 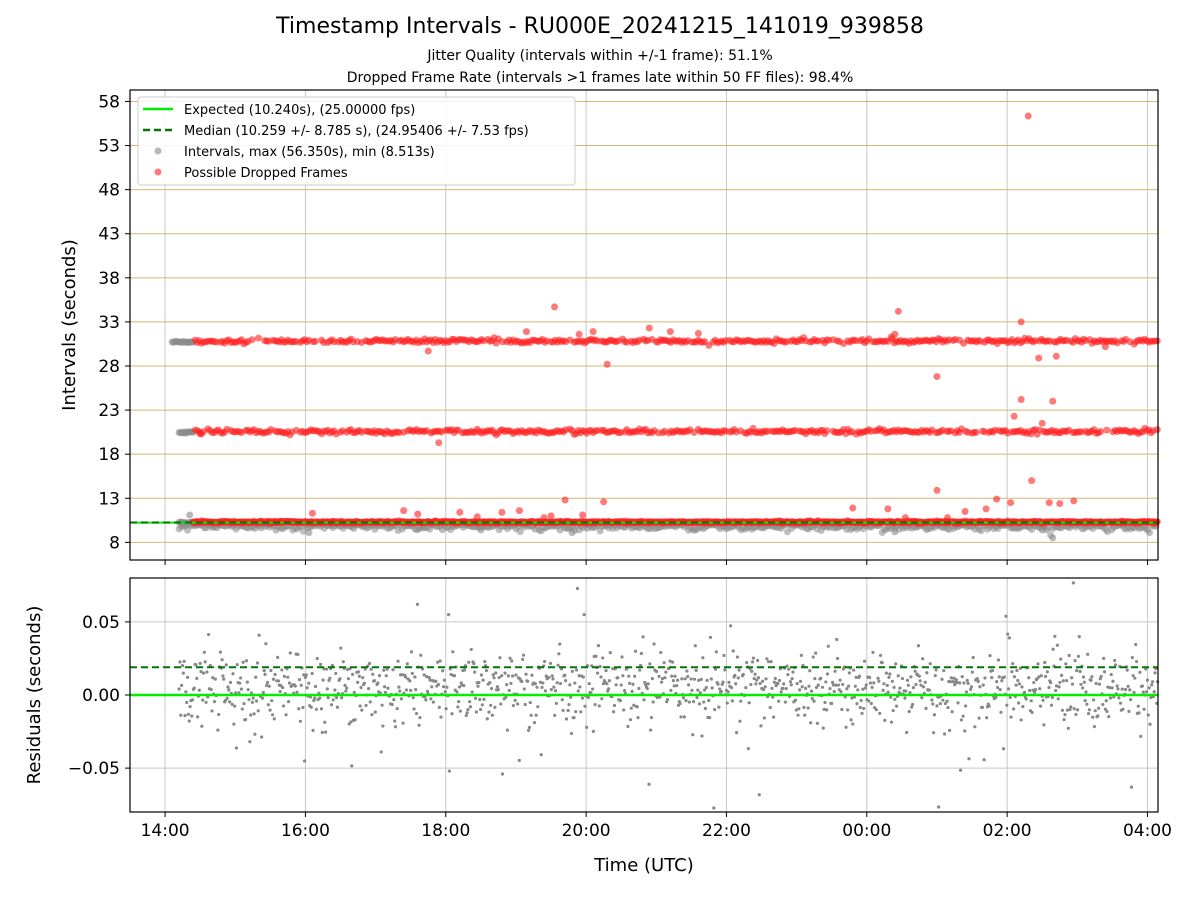 I want to click on dropped-frame-point, so click(x=252, y=340).